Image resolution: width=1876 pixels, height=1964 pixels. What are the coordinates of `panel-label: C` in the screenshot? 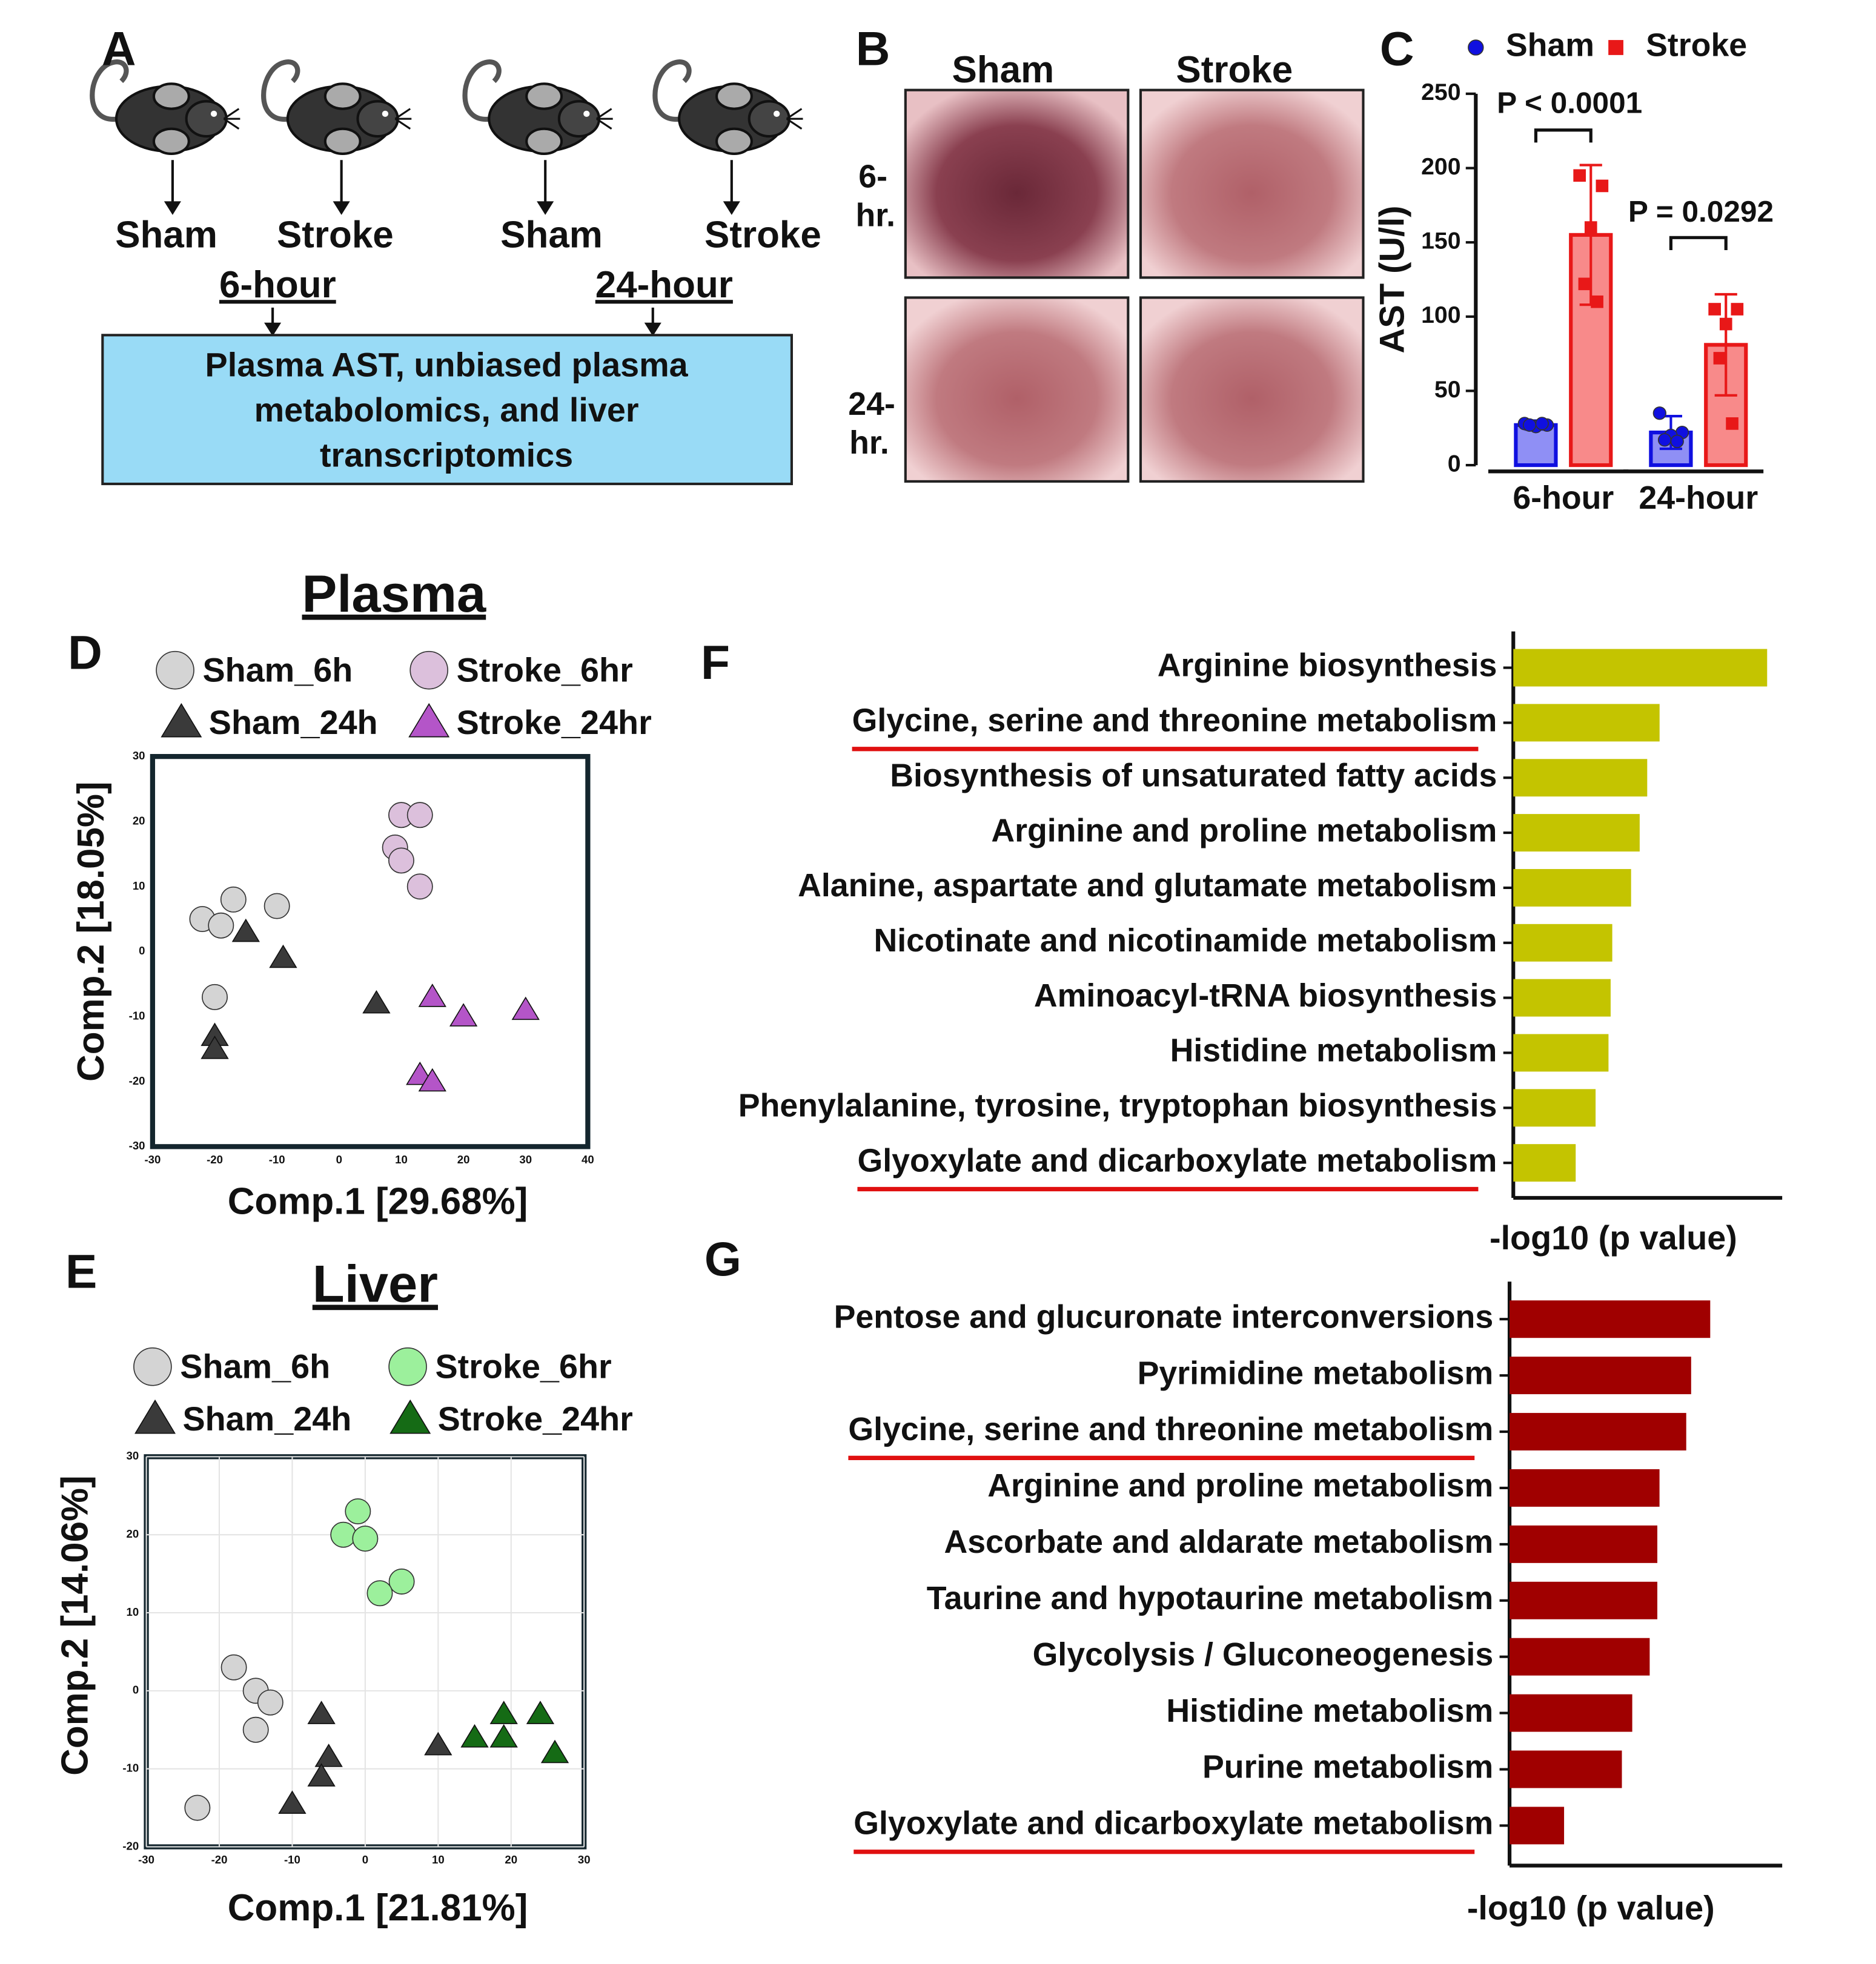 It's located at (1397, 48).